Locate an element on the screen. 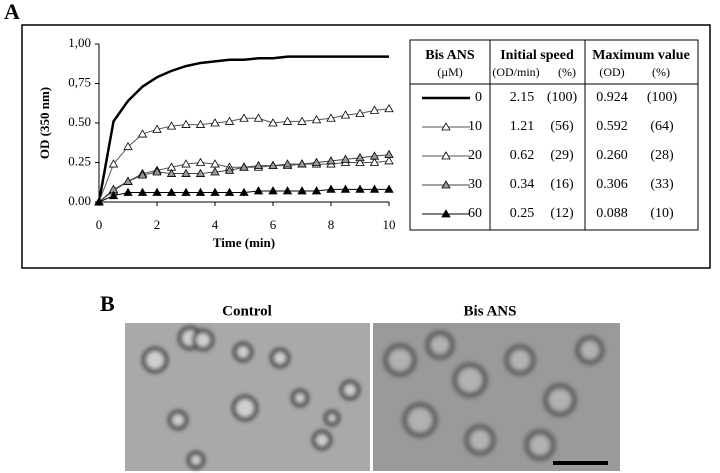 This screenshot has height=473, width=720. table-cell: 0.25 is located at coordinates (522, 213).